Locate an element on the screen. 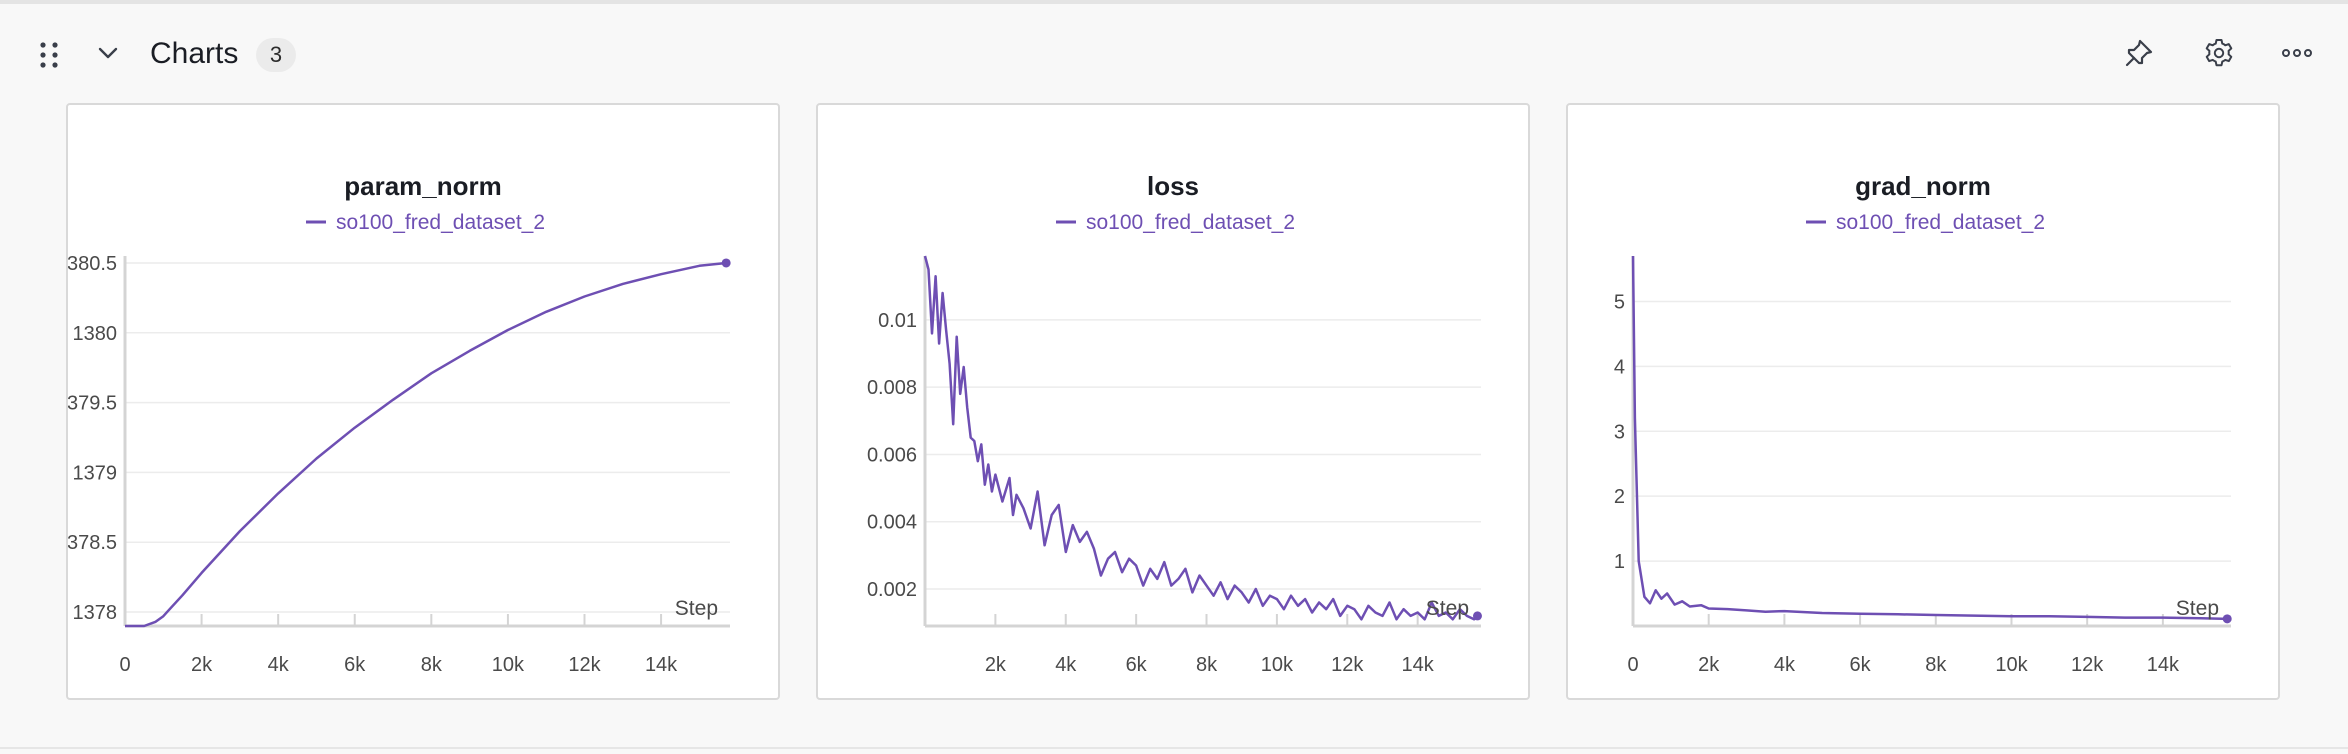 This screenshot has height=754, width=2348. y-tick-label: 1378 is located at coordinates (95, 613).